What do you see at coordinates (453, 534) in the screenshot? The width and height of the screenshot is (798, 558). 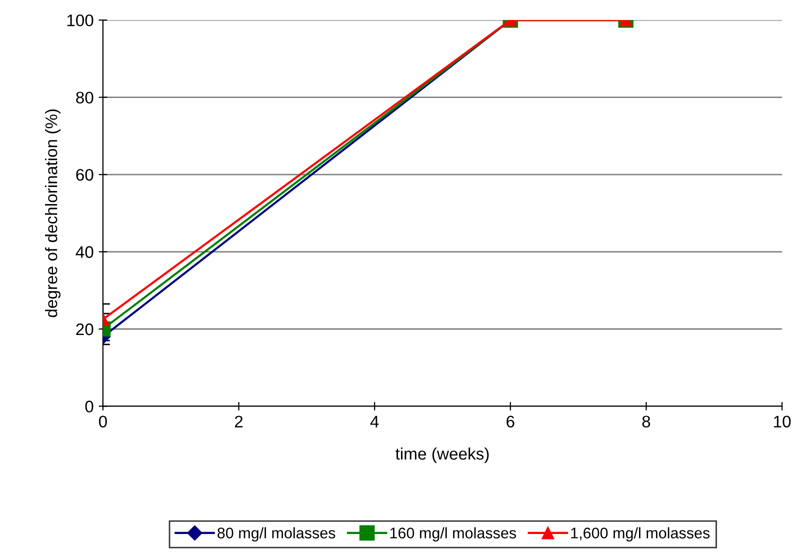 I see `legend-label: 160 mg/l molasses` at bounding box center [453, 534].